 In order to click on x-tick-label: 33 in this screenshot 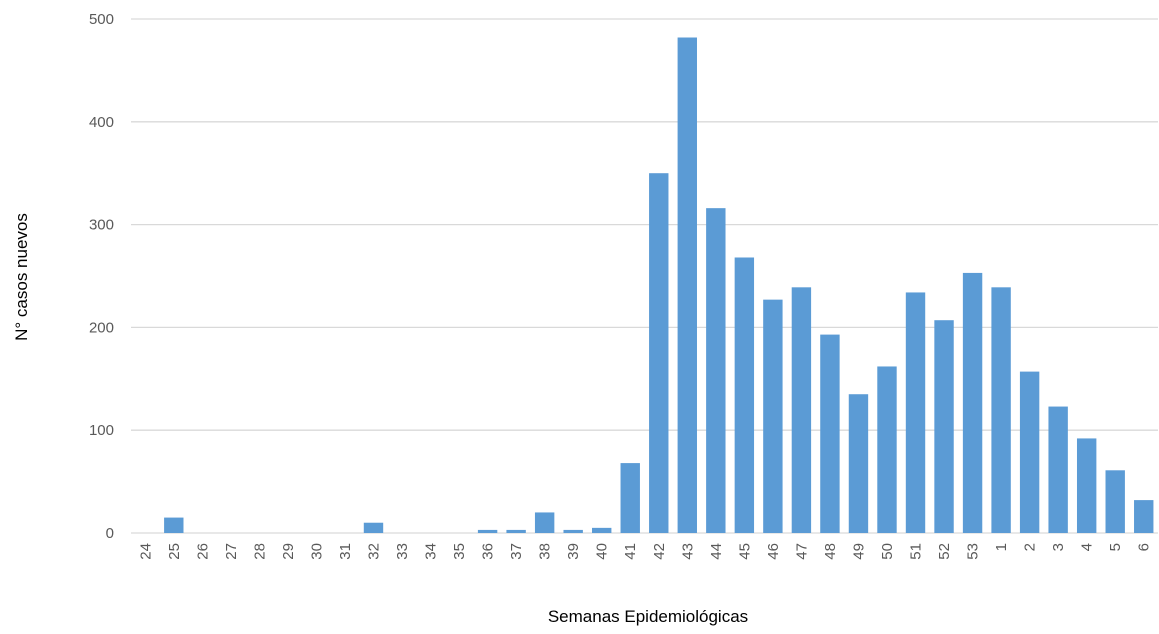, I will do `click(402, 551)`.